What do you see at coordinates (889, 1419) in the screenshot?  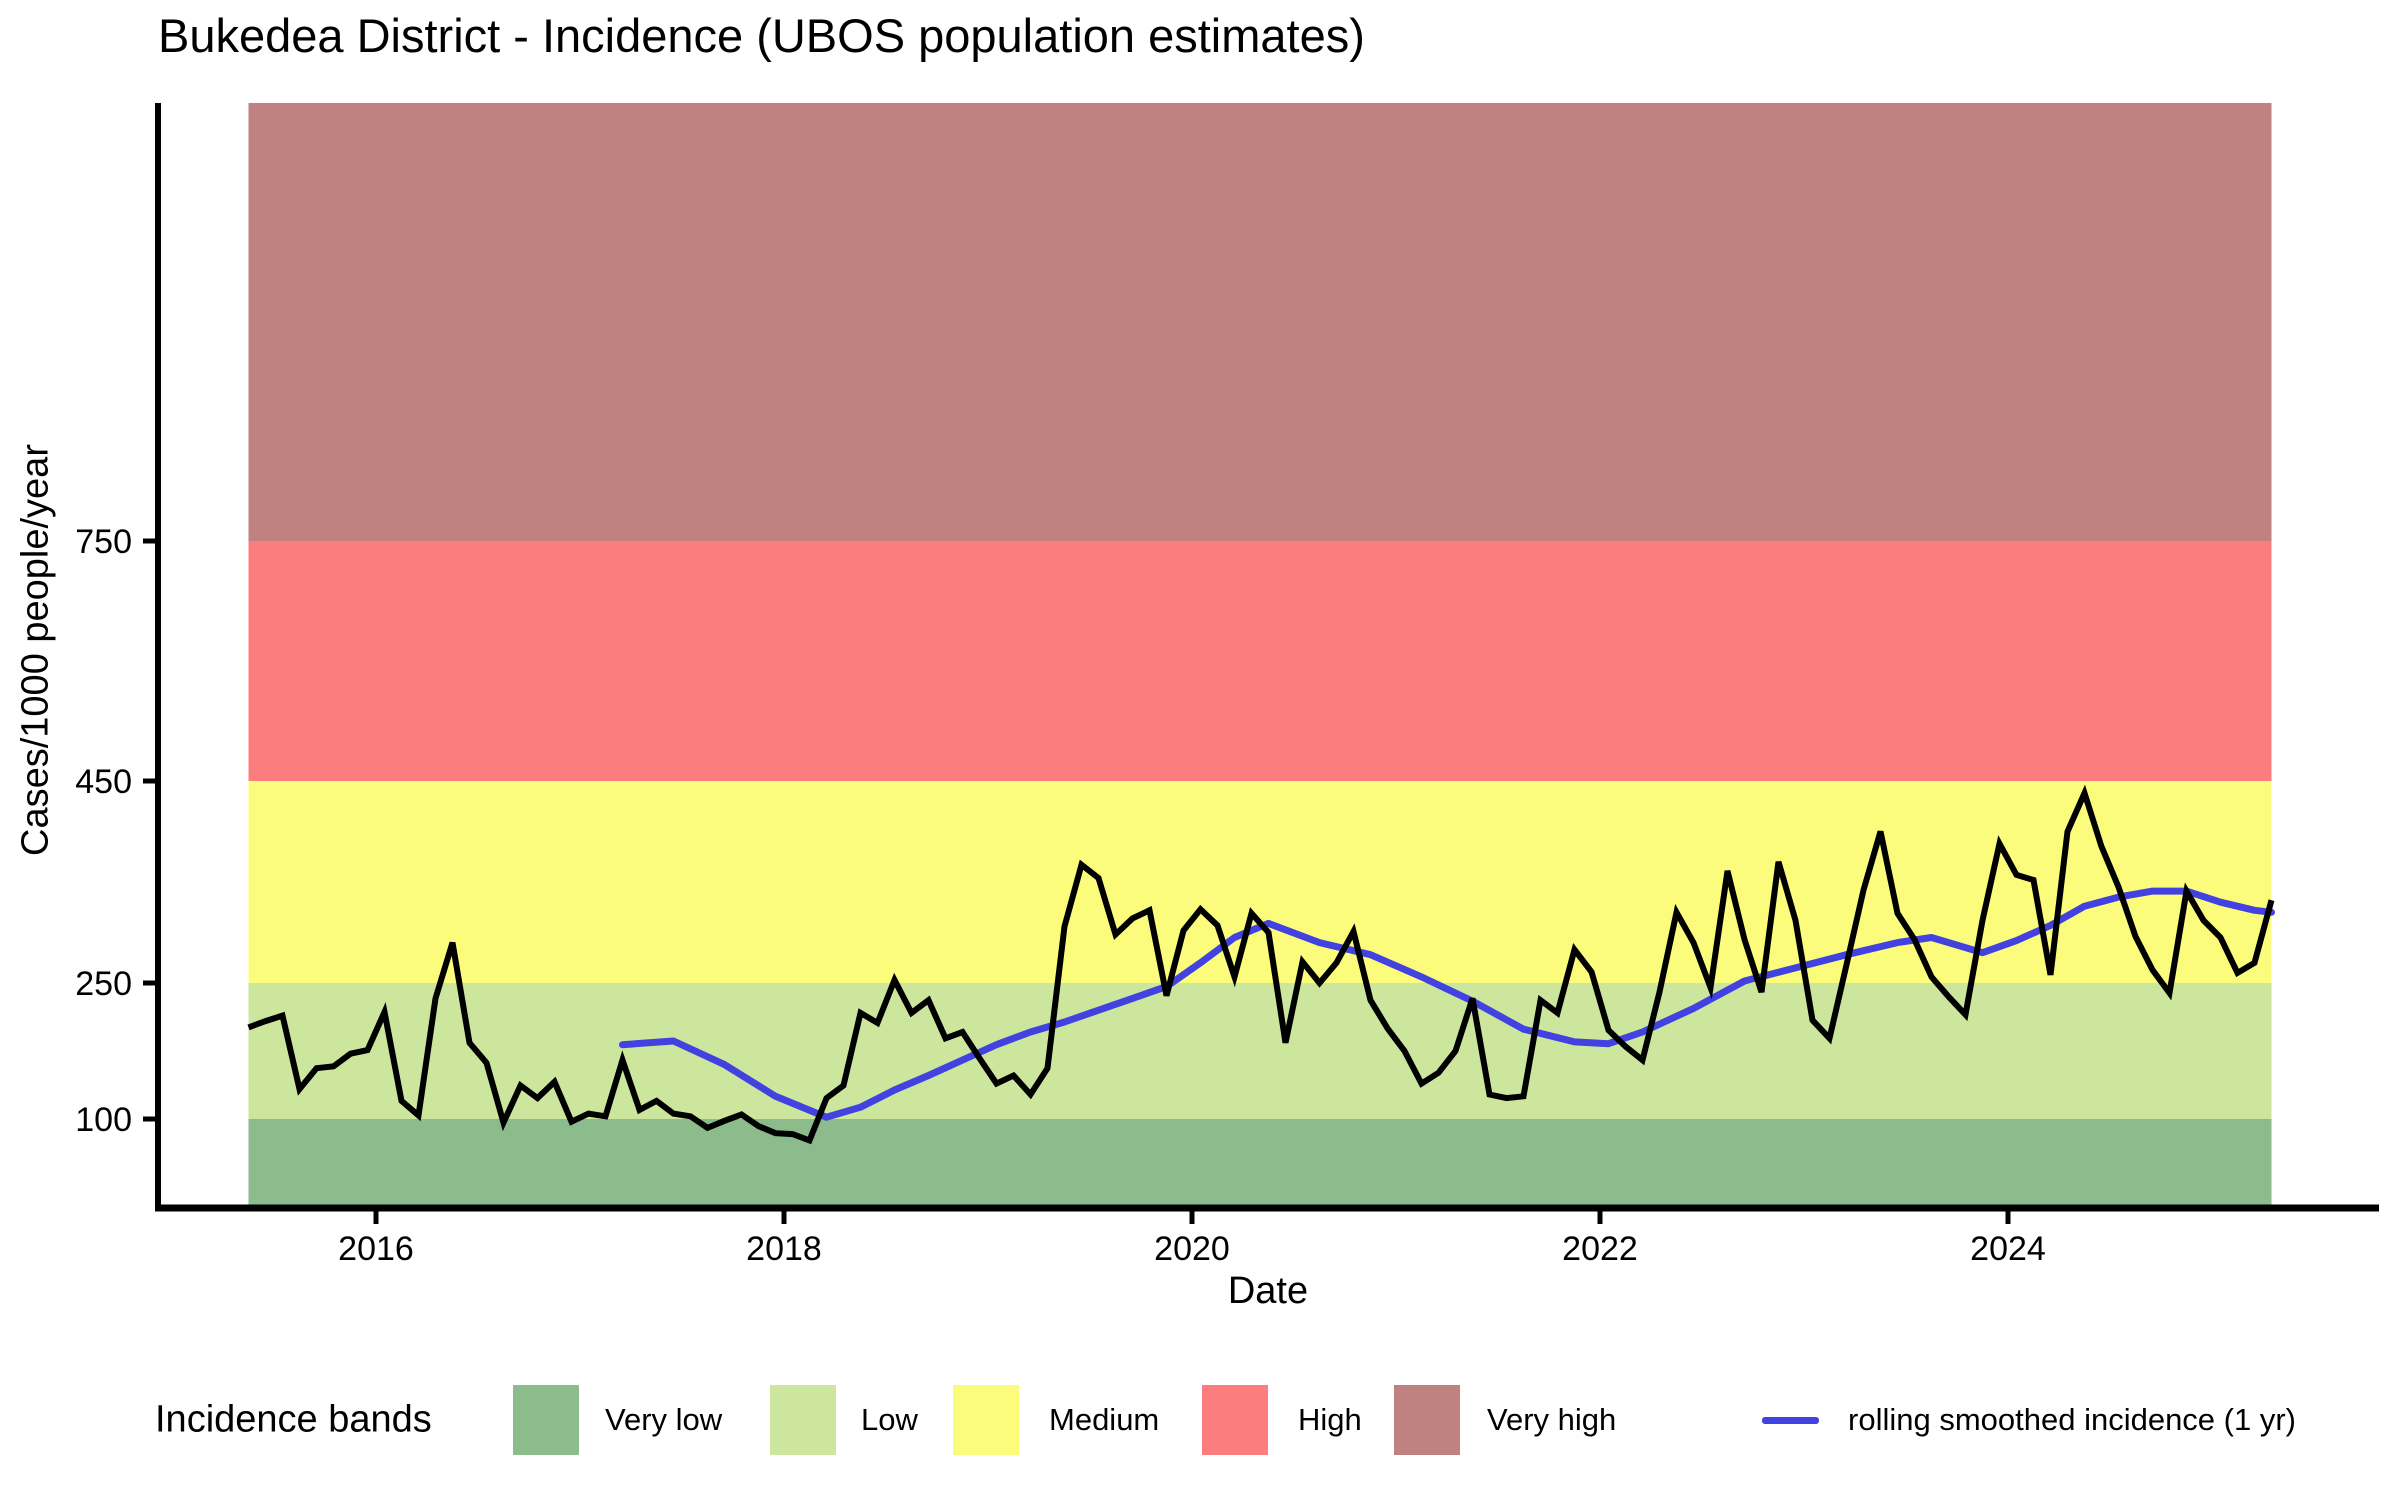 I see `legend-label-low: Low` at bounding box center [889, 1419].